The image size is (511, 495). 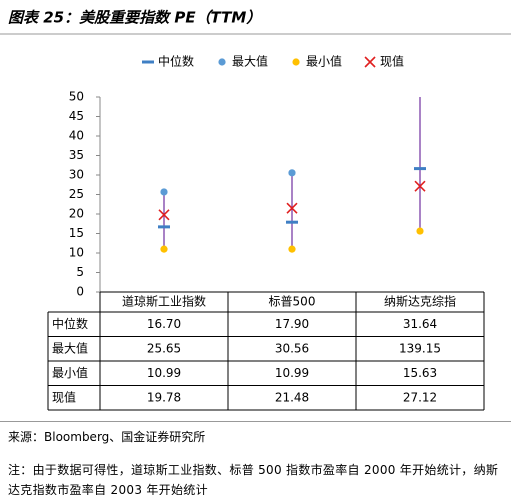 What do you see at coordinates (420, 348) in the screenshot?
I see `table-cell: 139.15` at bounding box center [420, 348].